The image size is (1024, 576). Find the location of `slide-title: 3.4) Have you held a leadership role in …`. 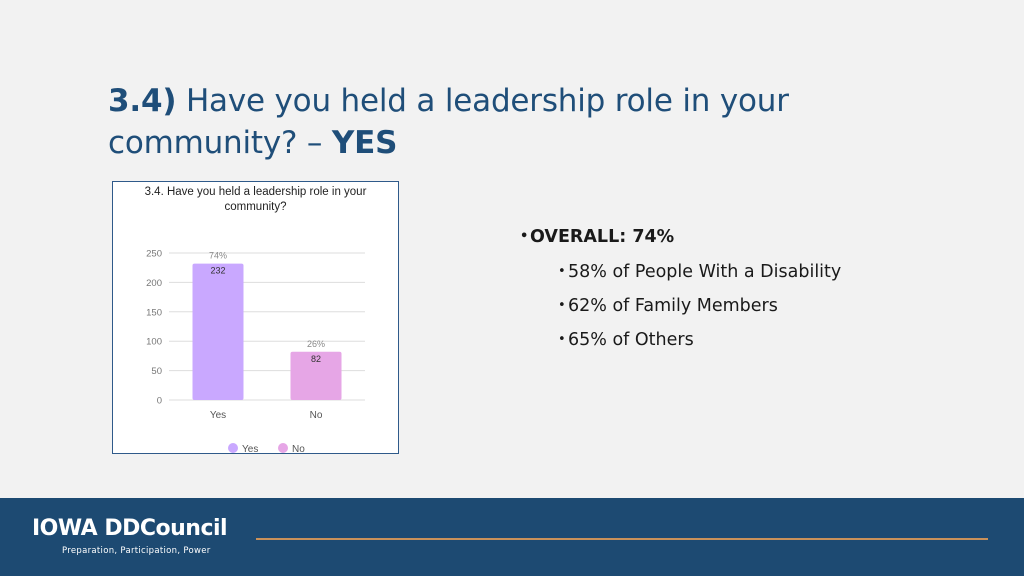

slide-title: 3.4) Have you held a leadership role in … is located at coordinates (488, 122).